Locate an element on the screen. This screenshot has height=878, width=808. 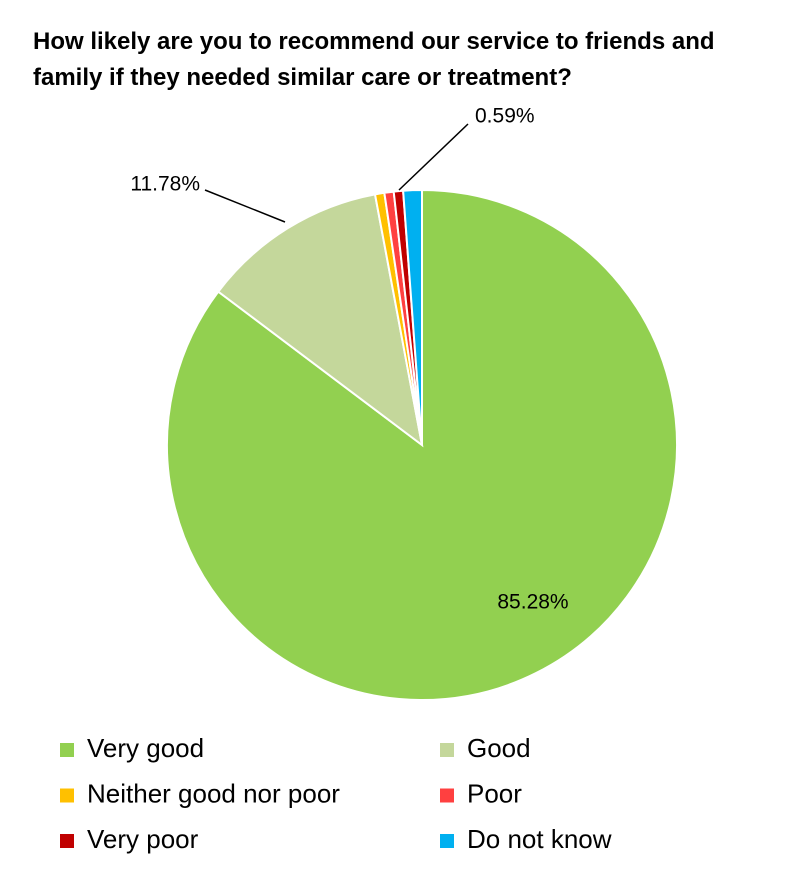
legend-label: Do not know is located at coordinates (539, 839).